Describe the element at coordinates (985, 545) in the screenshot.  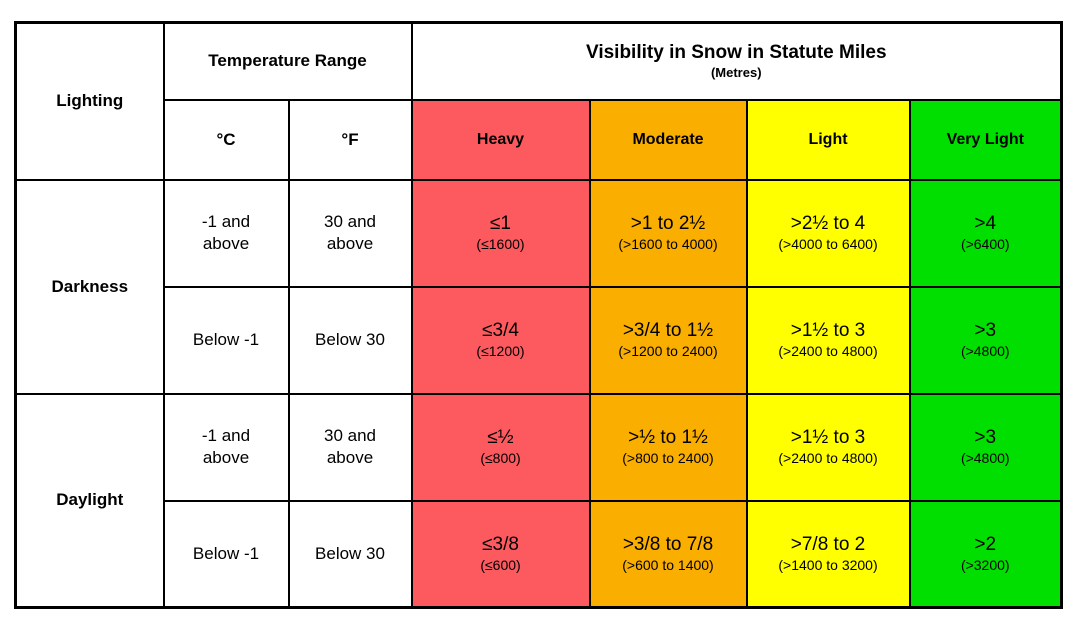
I see `visibility-miles: >2` at that location.